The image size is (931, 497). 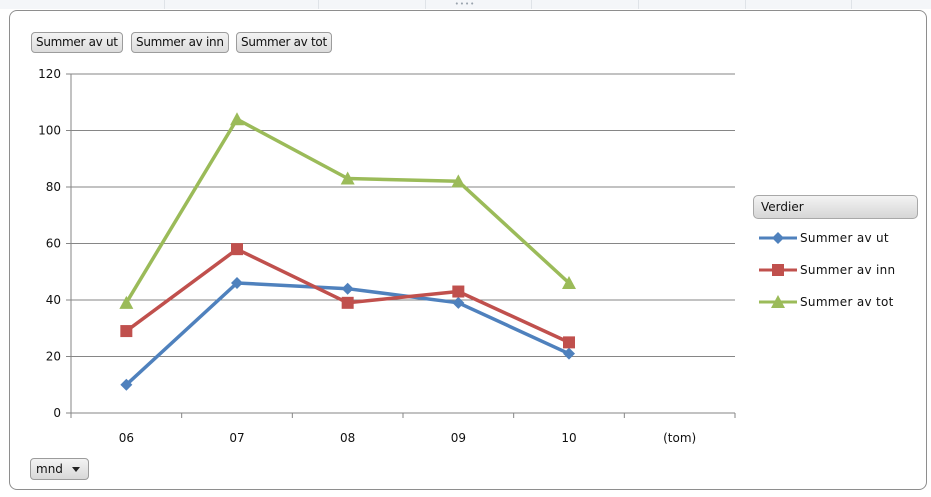 What do you see at coordinates (778, 238) in the screenshot?
I see `diamond-marker-icon` at bounding box center [778, 238].